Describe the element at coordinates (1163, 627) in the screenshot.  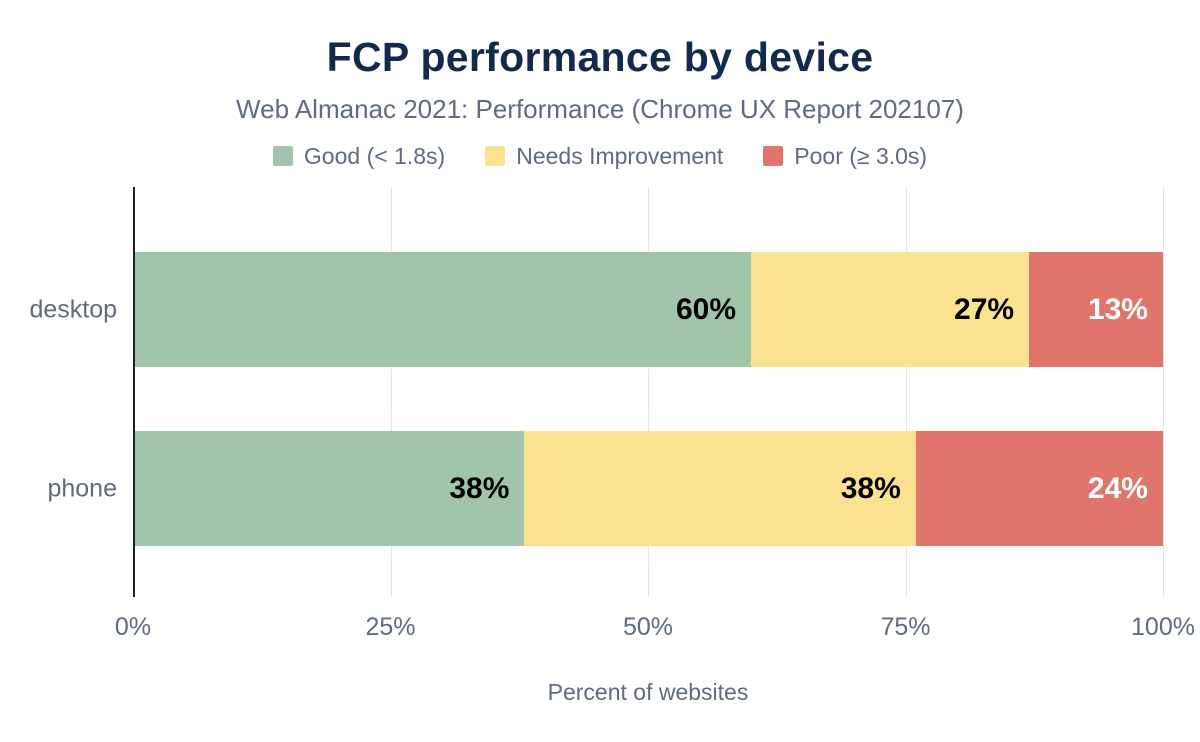
I see `x-tick-label: 100%` at that location.